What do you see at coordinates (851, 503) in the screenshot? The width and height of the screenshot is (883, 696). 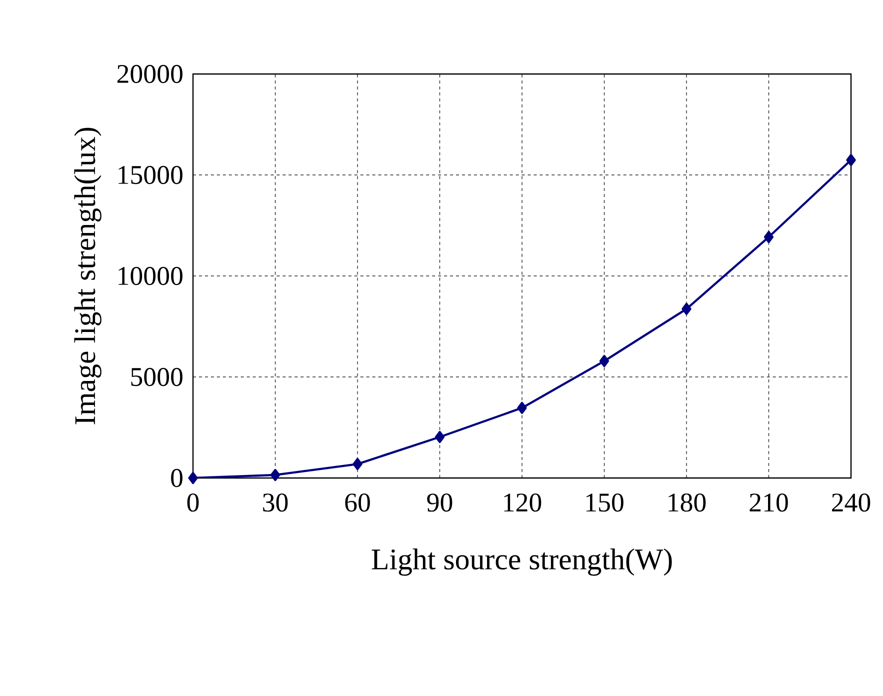 I see `x-tick-label: 240` at bounding box center [851, 503].